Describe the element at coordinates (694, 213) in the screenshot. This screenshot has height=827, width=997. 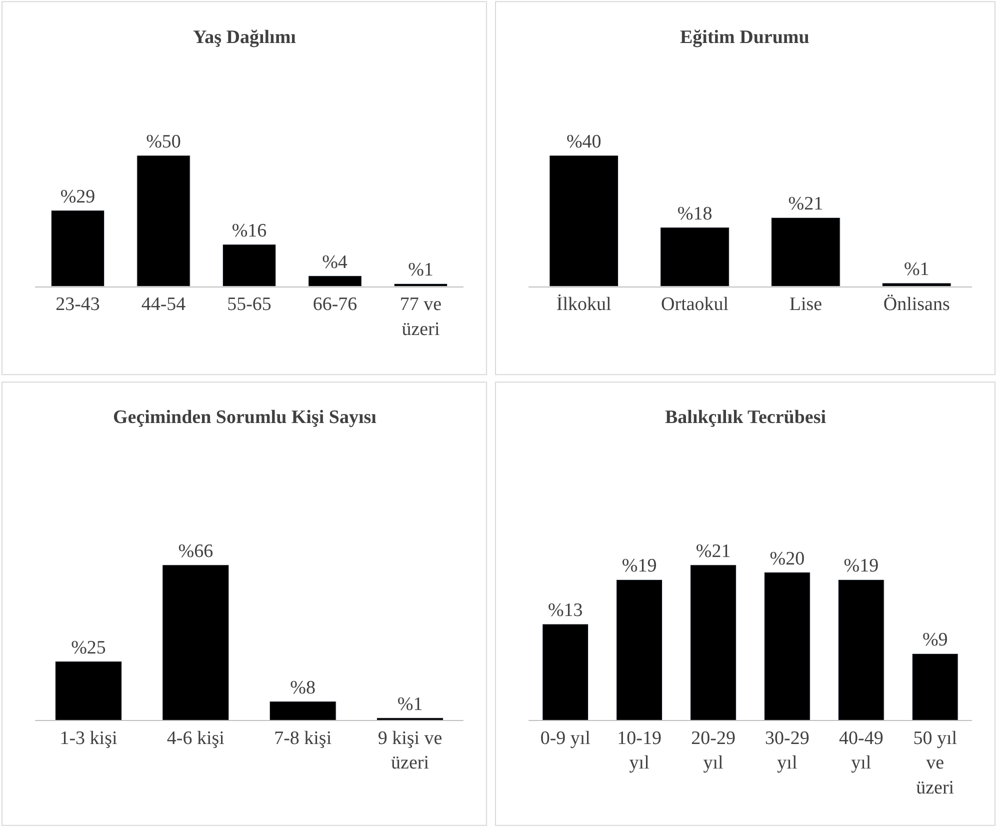
I see `data-label: %18` at that location.